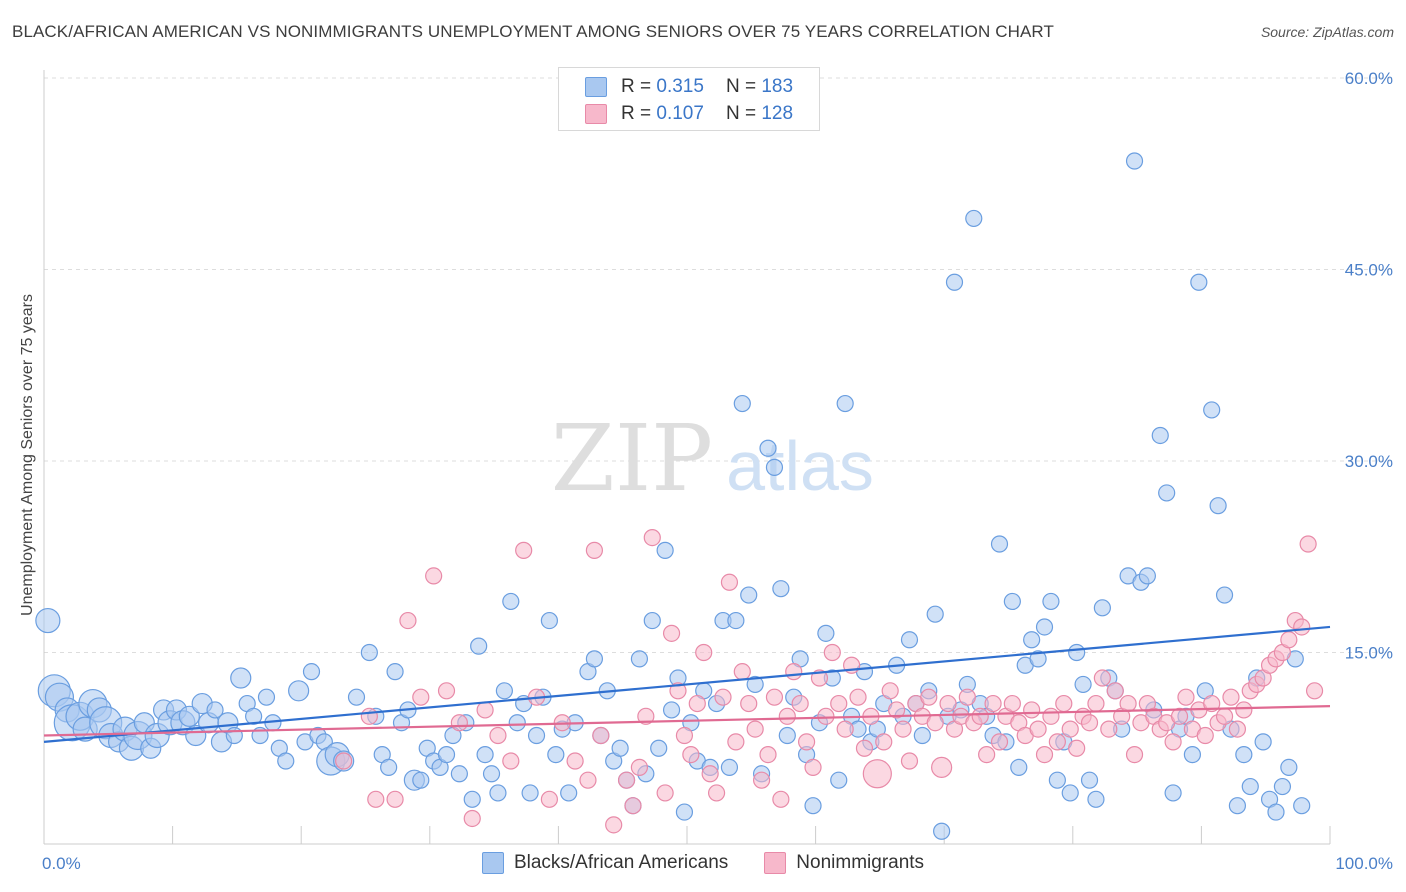 The image size is (1406, 892). Describe the element at coordinates (680, 113) in the screenshot. I see `legend-r-value: 0.107` at that location.